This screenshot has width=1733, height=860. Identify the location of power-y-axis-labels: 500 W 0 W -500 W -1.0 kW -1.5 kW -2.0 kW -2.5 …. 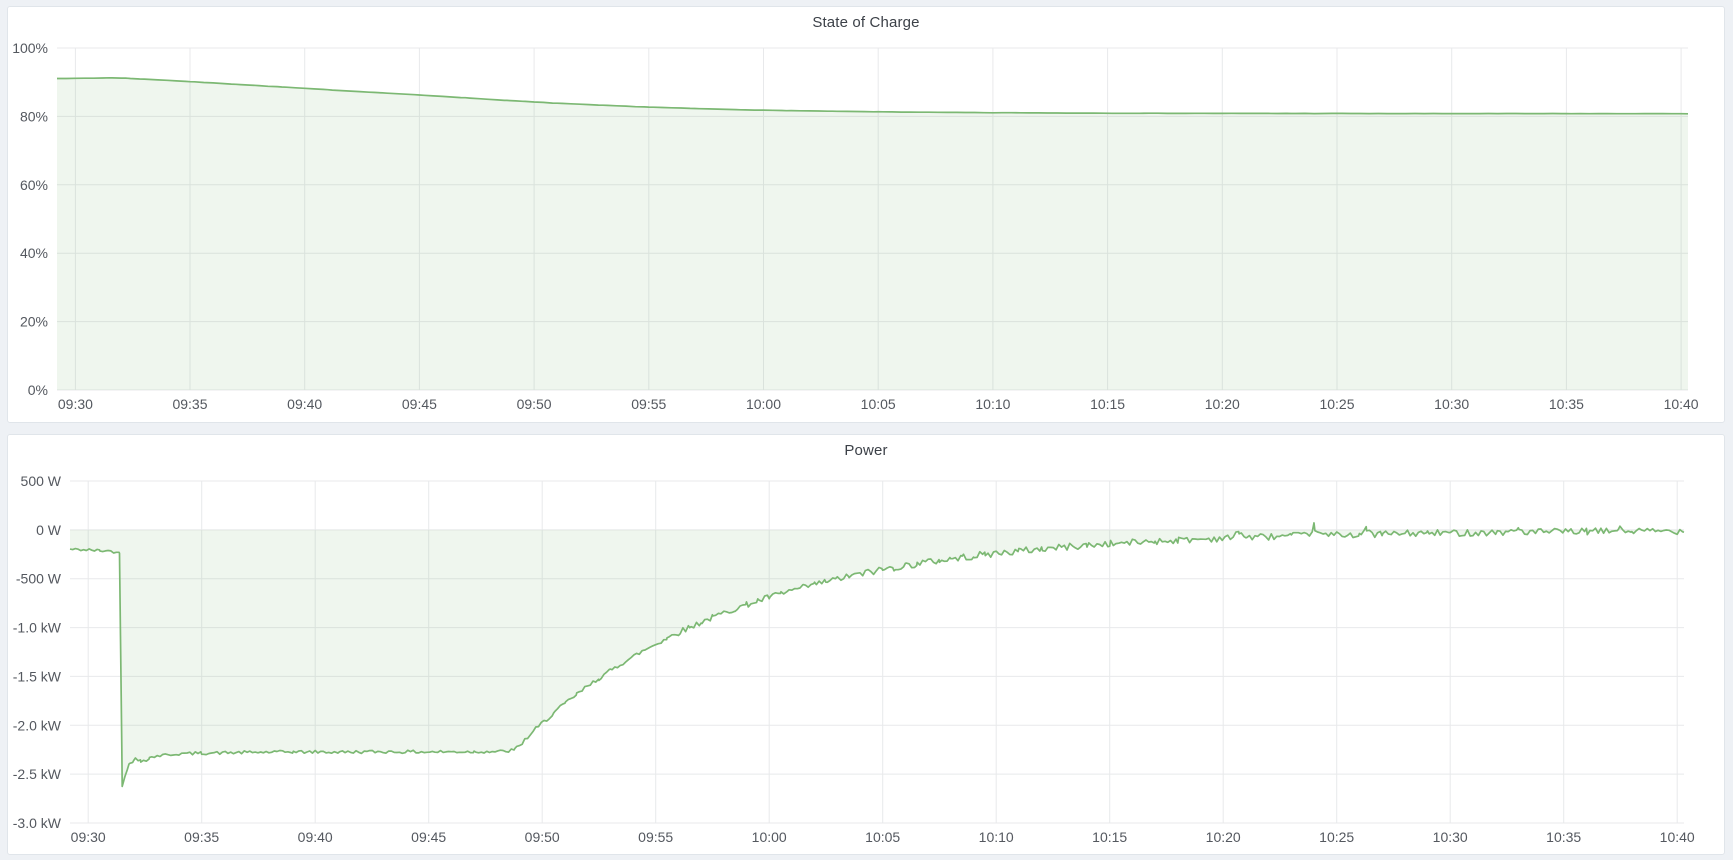
(37, 652).